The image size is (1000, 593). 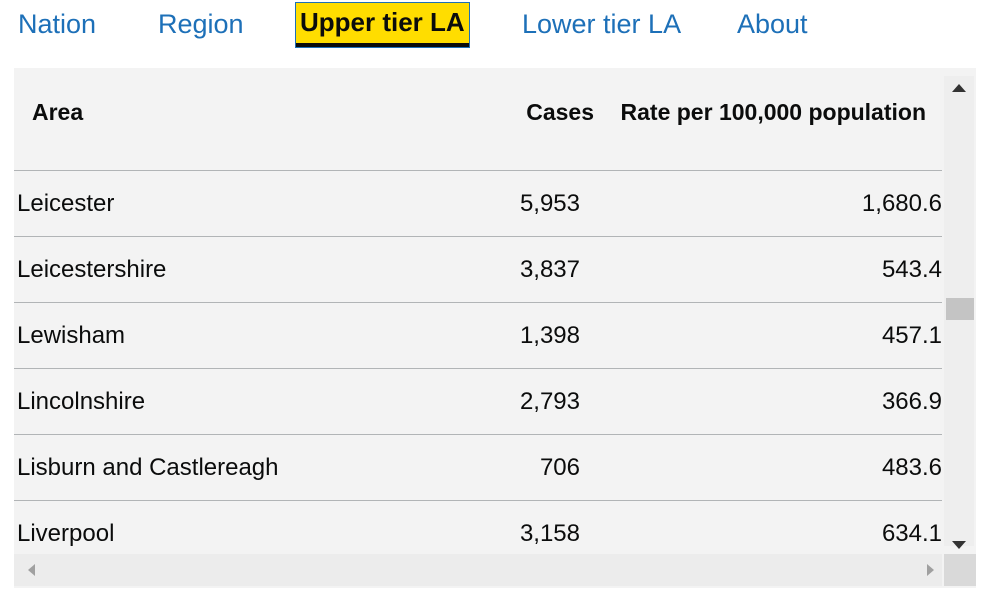 I want to click on cell-area: Leicester, so click(x=234, y=203).